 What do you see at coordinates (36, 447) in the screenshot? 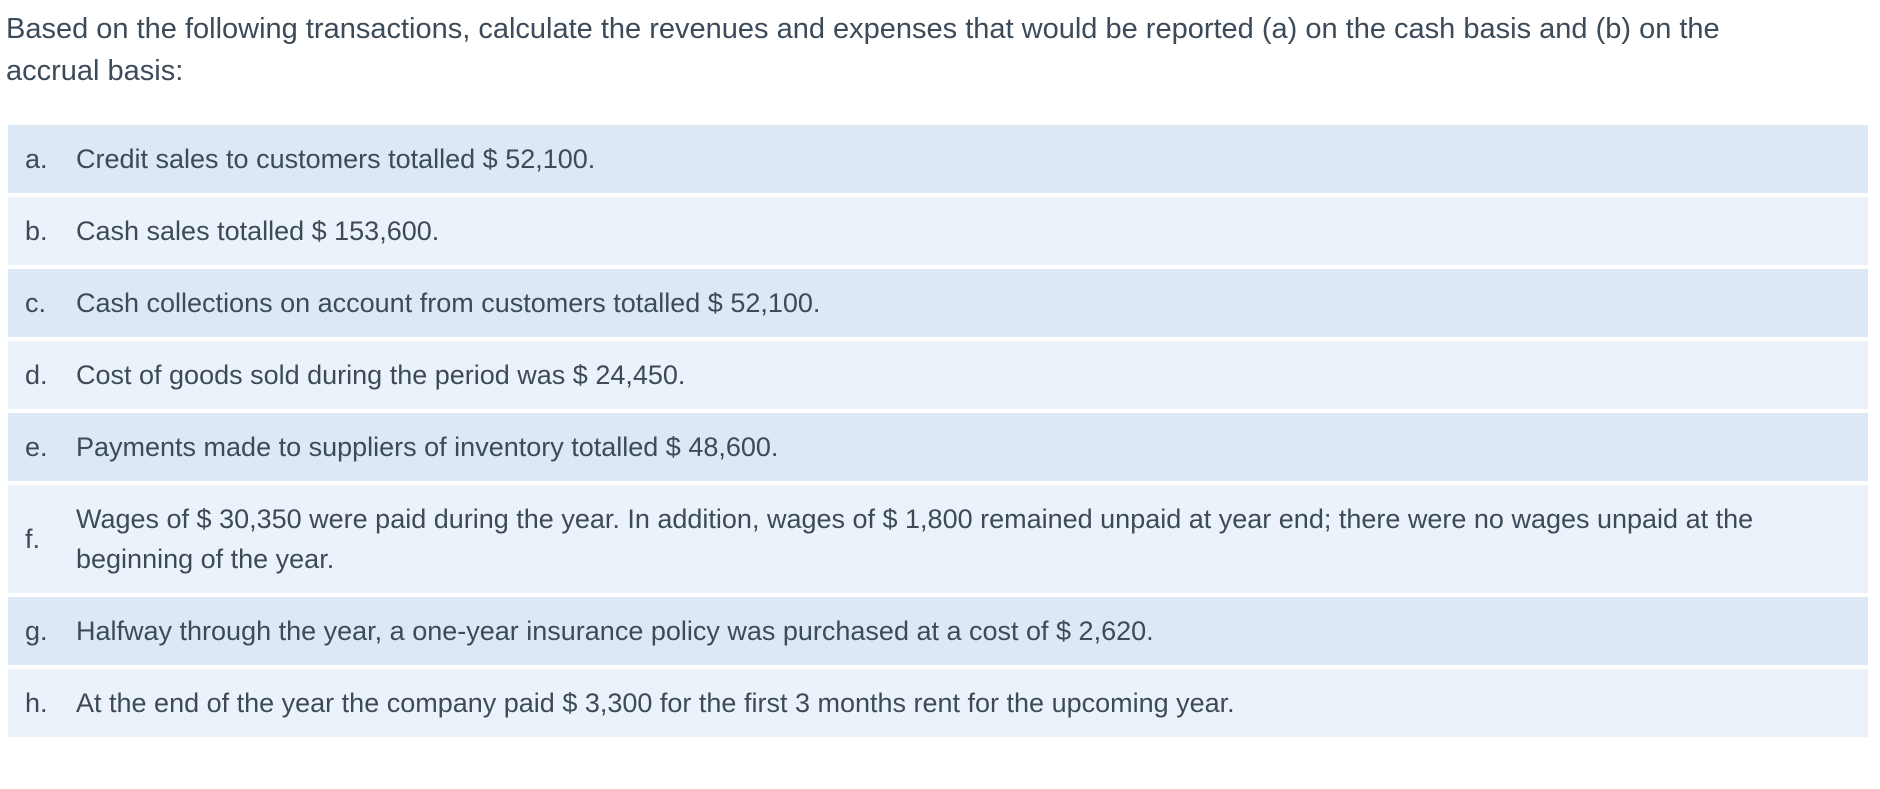
I see `transaction-letter: e.` at bounding box center [36, 447].